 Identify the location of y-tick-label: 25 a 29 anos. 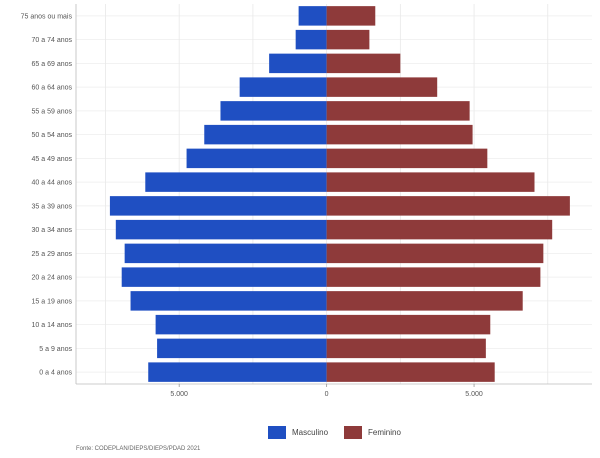
(52, 254).